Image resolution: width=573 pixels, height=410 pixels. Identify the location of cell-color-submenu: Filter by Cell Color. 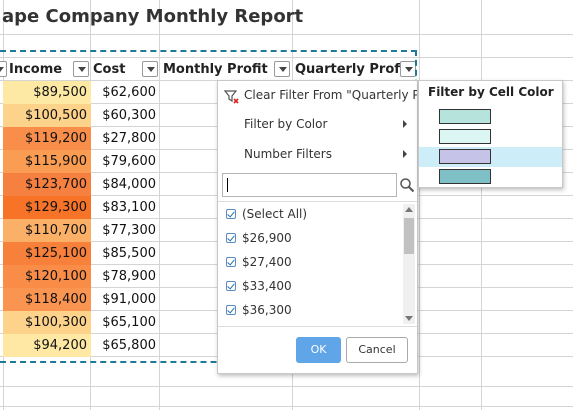
(490, 134).